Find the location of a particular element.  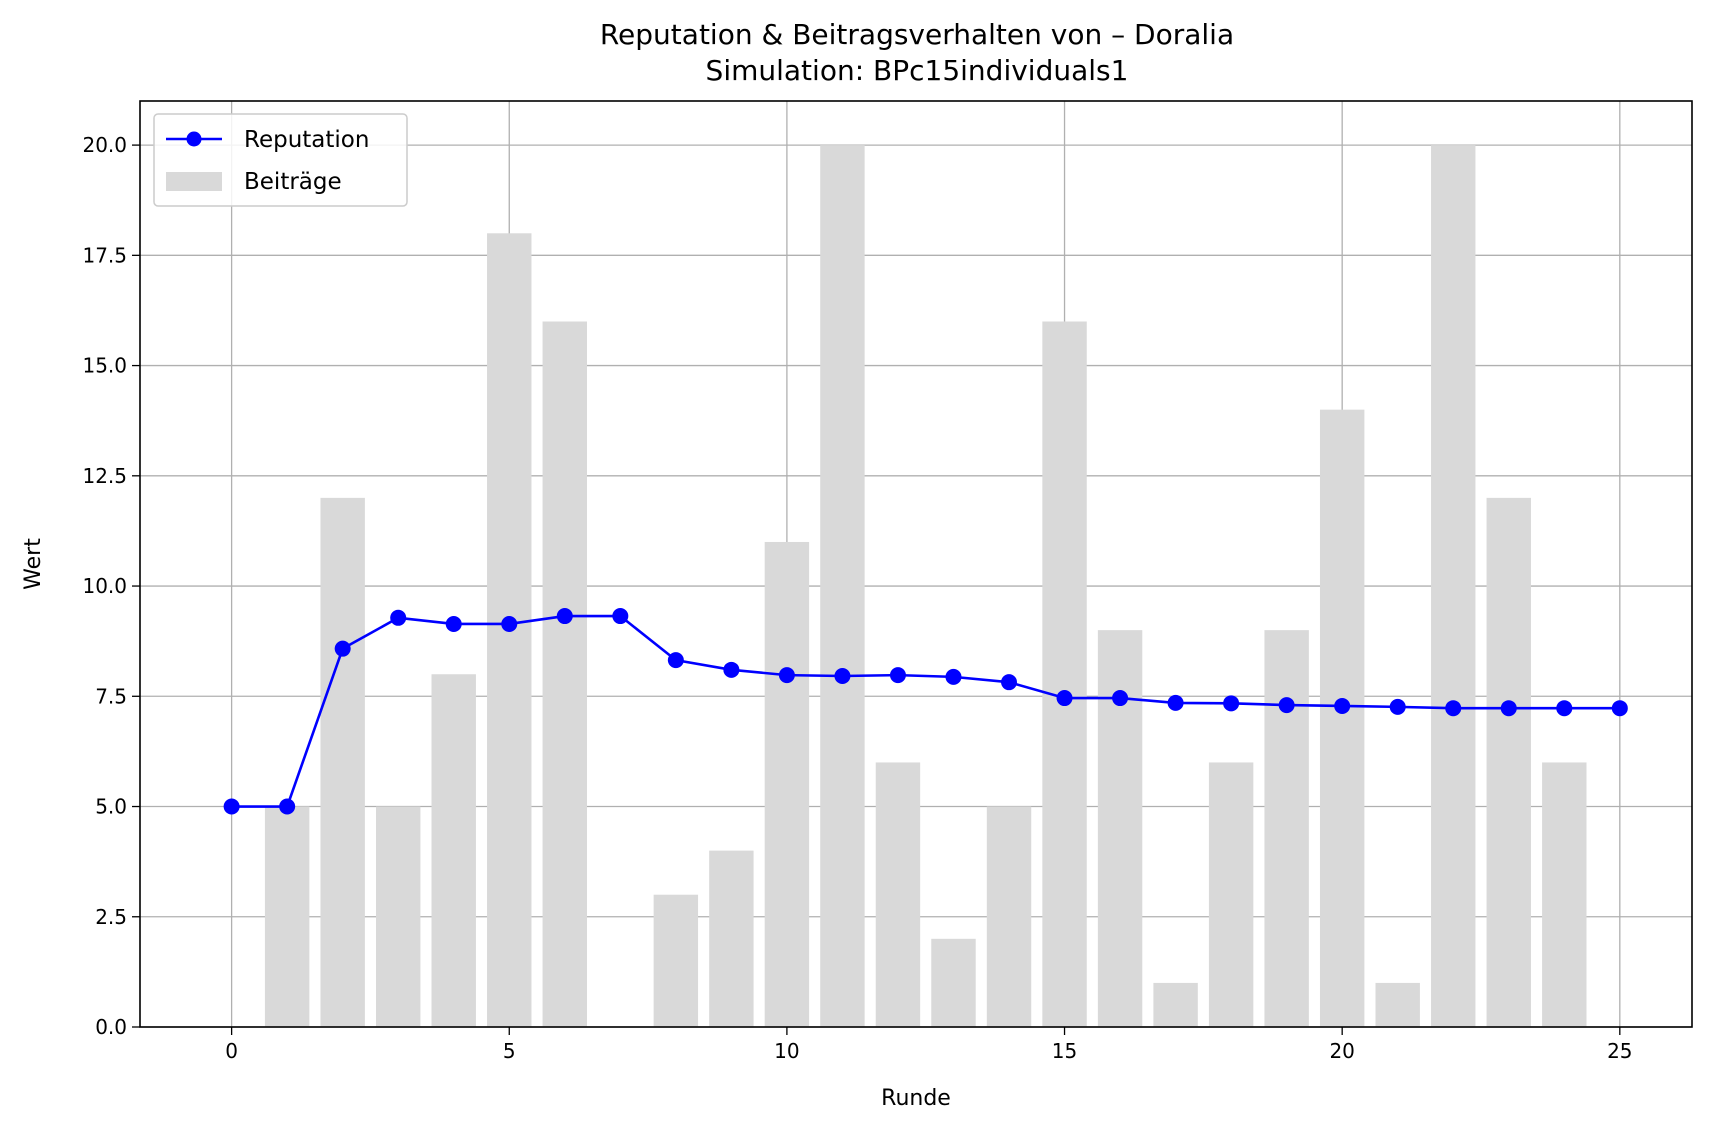

legend-bar-swatch is located at coordinates (194, 181).